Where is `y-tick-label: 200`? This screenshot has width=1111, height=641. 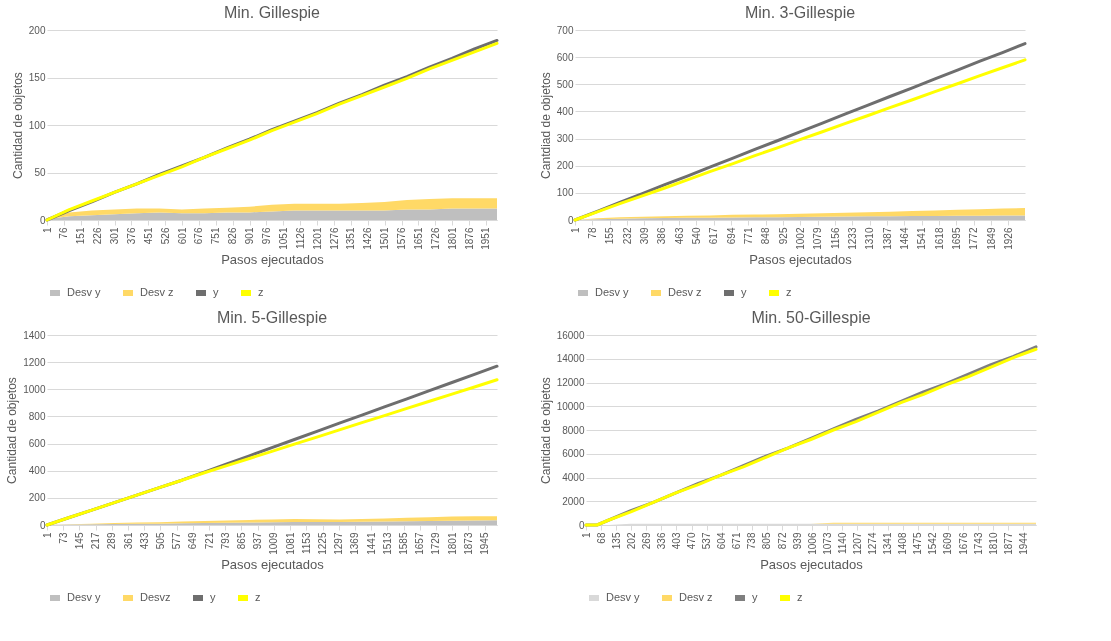 y-tick-label: 200 is located at coordinates (565, 166).